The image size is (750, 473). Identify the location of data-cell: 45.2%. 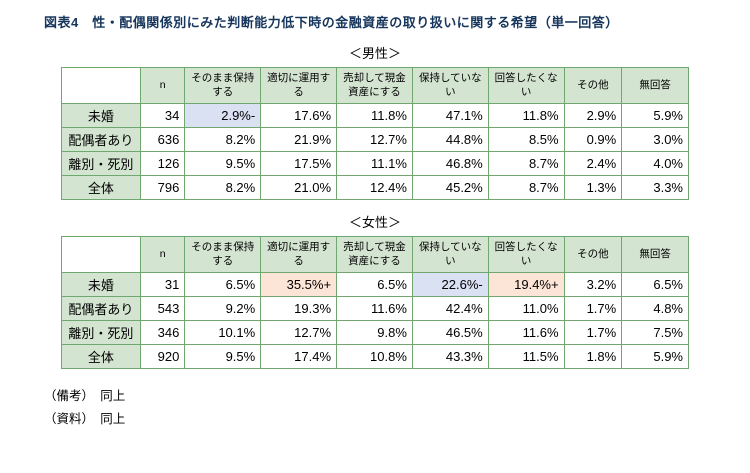
(450, 187).